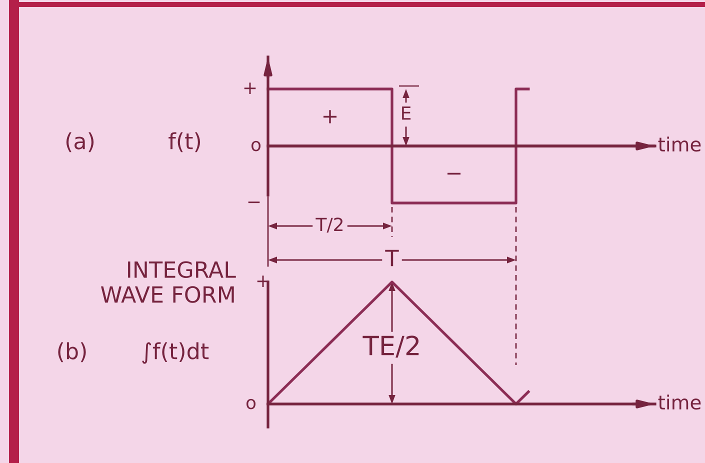 Image resolution: width=705 pixels, height=463 pixels. Describe the element at coordinates (80, 142) in the screenshot. I see `text: (a)` at that location.